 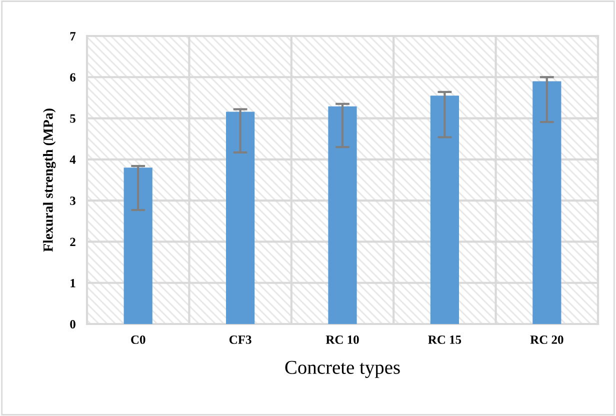 What do you see at coordinates (73, 324) in the screenshot?
I see `y-tick-label: 0` at bounding box center [73, 324].